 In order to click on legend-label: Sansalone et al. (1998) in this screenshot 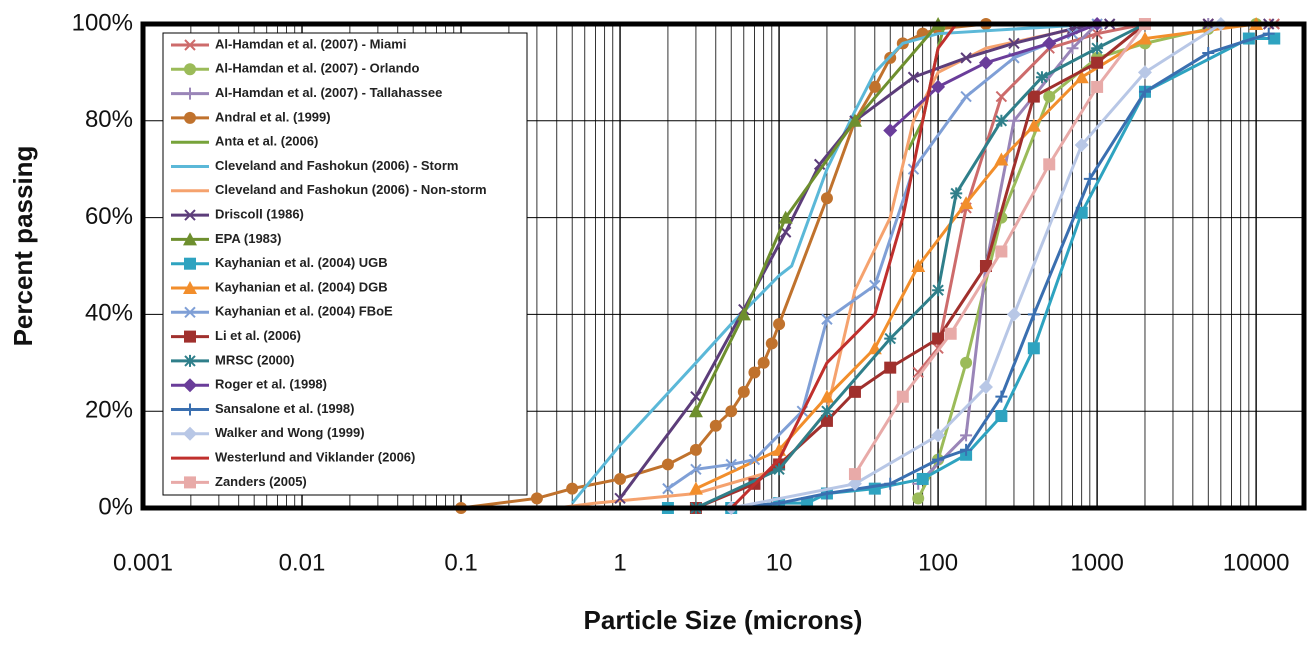, I will do `click(284, 408)`.